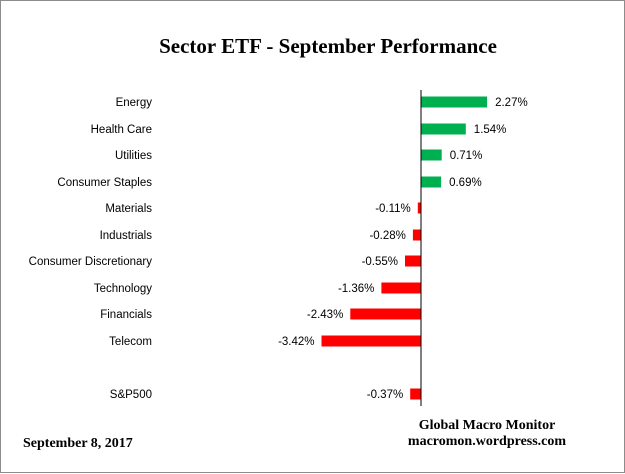  Describe the element at coordinates (128, 209) in the screenshot. I see `category-label-materials: Materials` at that location.